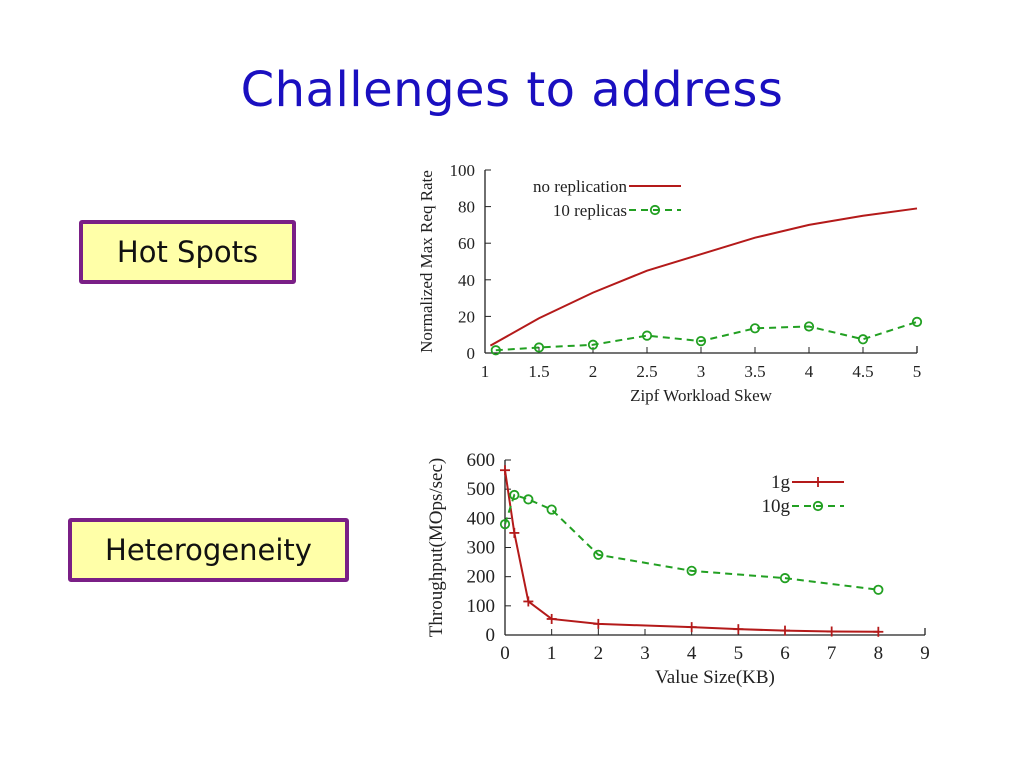 Image resolution: width=1024 pixels, height=768 pixels. Describe the element at coordinates (538, 371) in the screenshot. I see `x-tick-label: 1.5` at that location.